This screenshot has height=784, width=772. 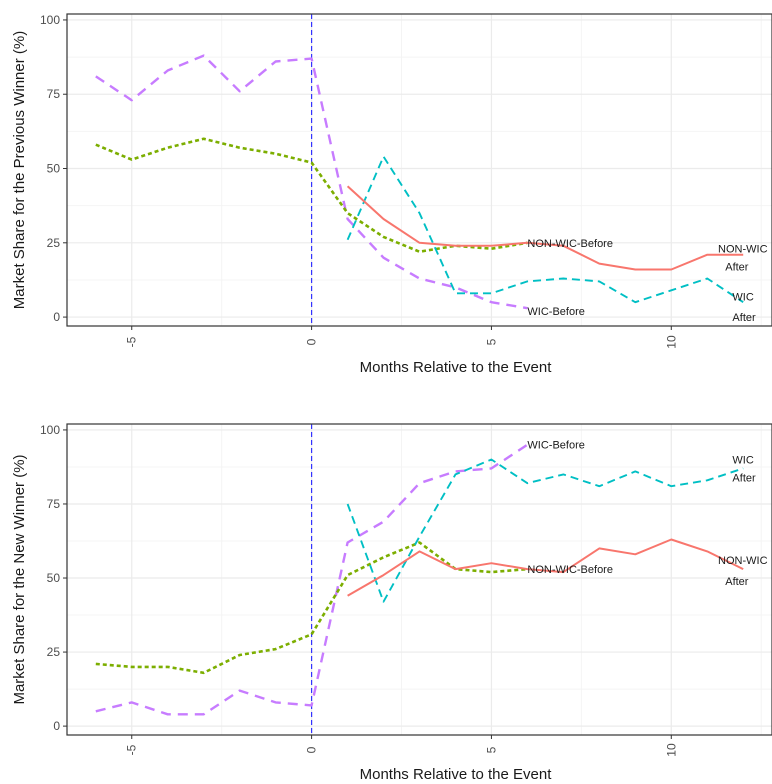 What do you see at coordinates (19, 170) in the screenshot?
I see `y-axis-title: Market Share for the Previous Winner (%)` at bounding box center [19, 170].